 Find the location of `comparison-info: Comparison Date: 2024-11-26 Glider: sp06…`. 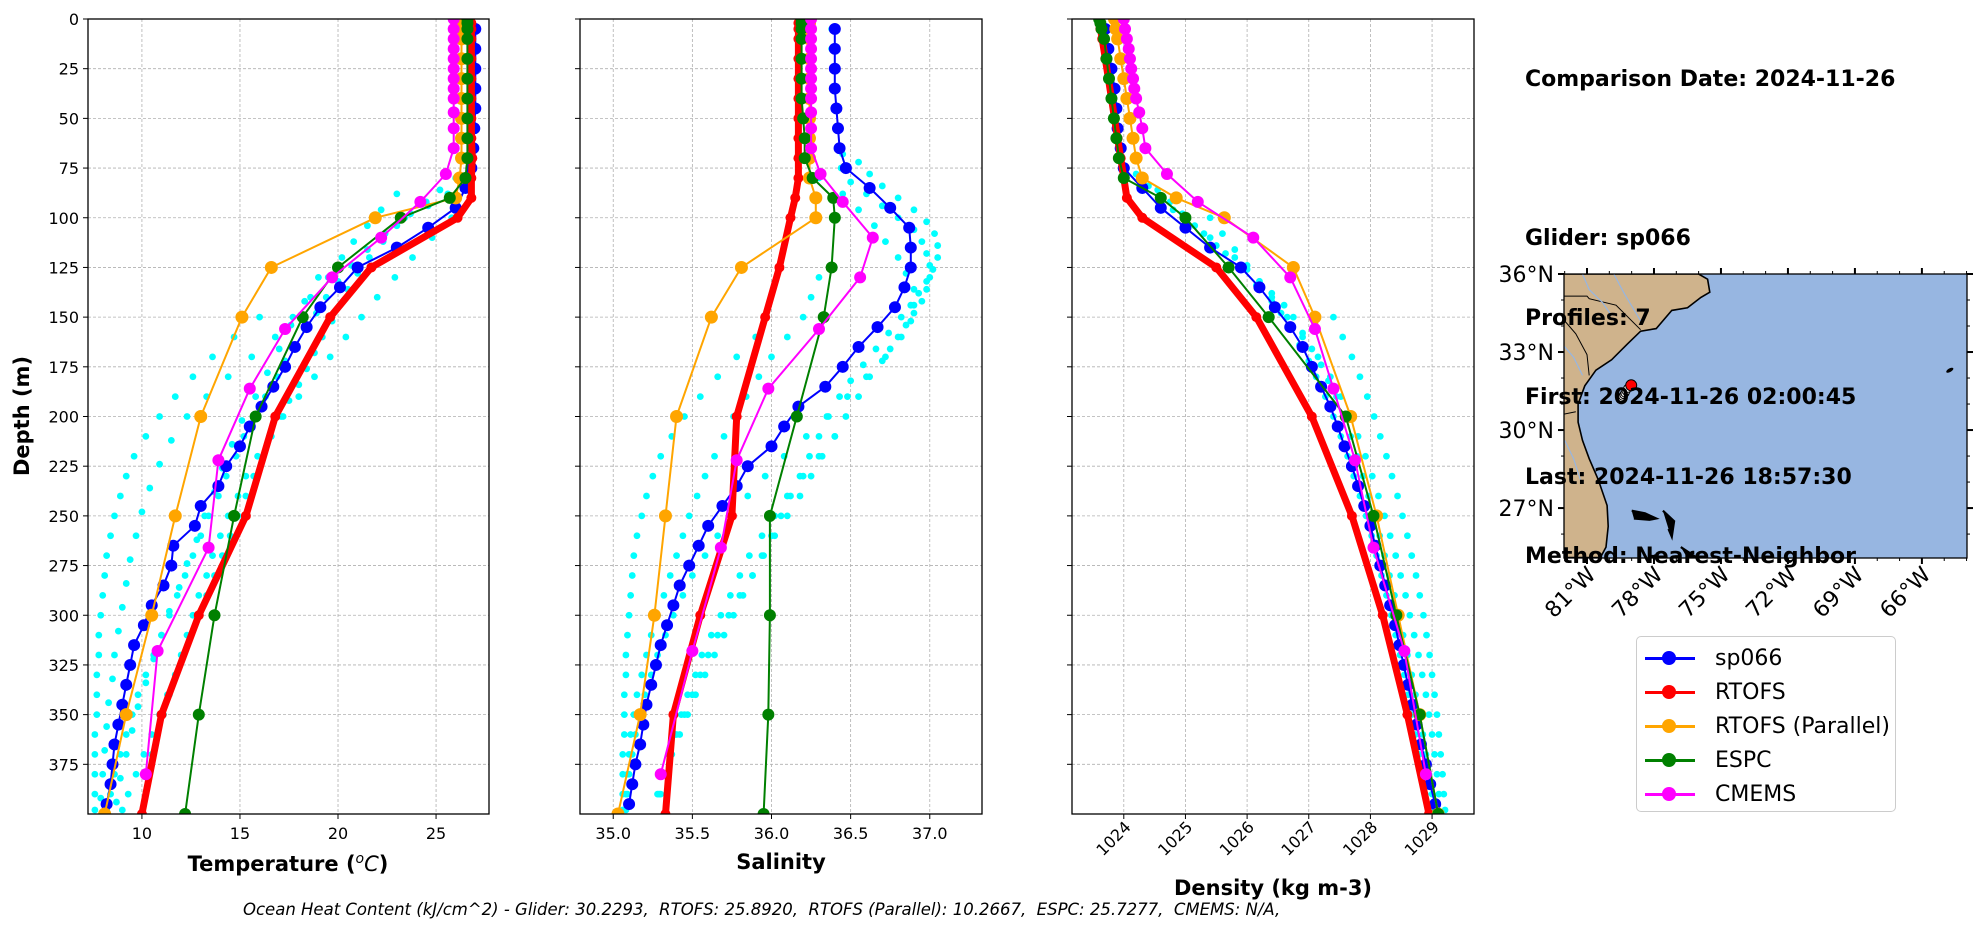

comparison-info: Comparison Date: 2024-11-26 Glider: sp06… is located at coordinates (1710, 305).